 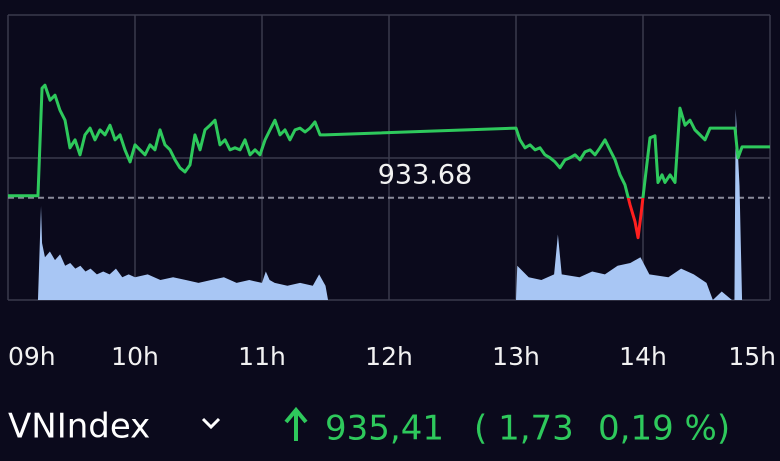 What do you see at coordinates (524, 429) in the screenshot?
I see `change: ( 1,73` at bounding box center [524, 429].